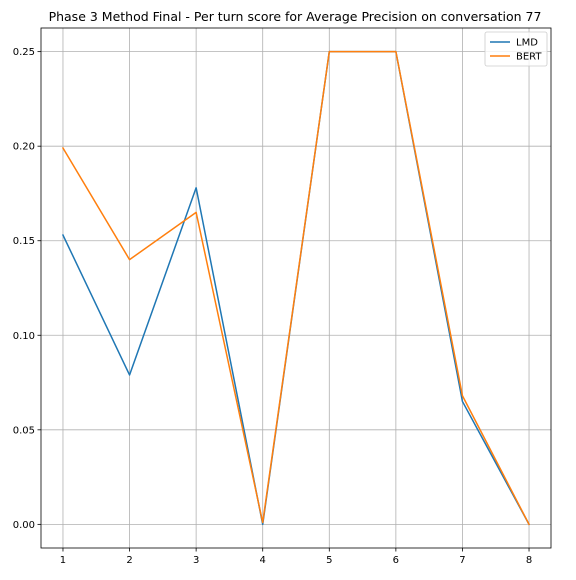 This screenshot has width=576, height=580. I want to click on x-tick-label: 7, so click(462, 560).